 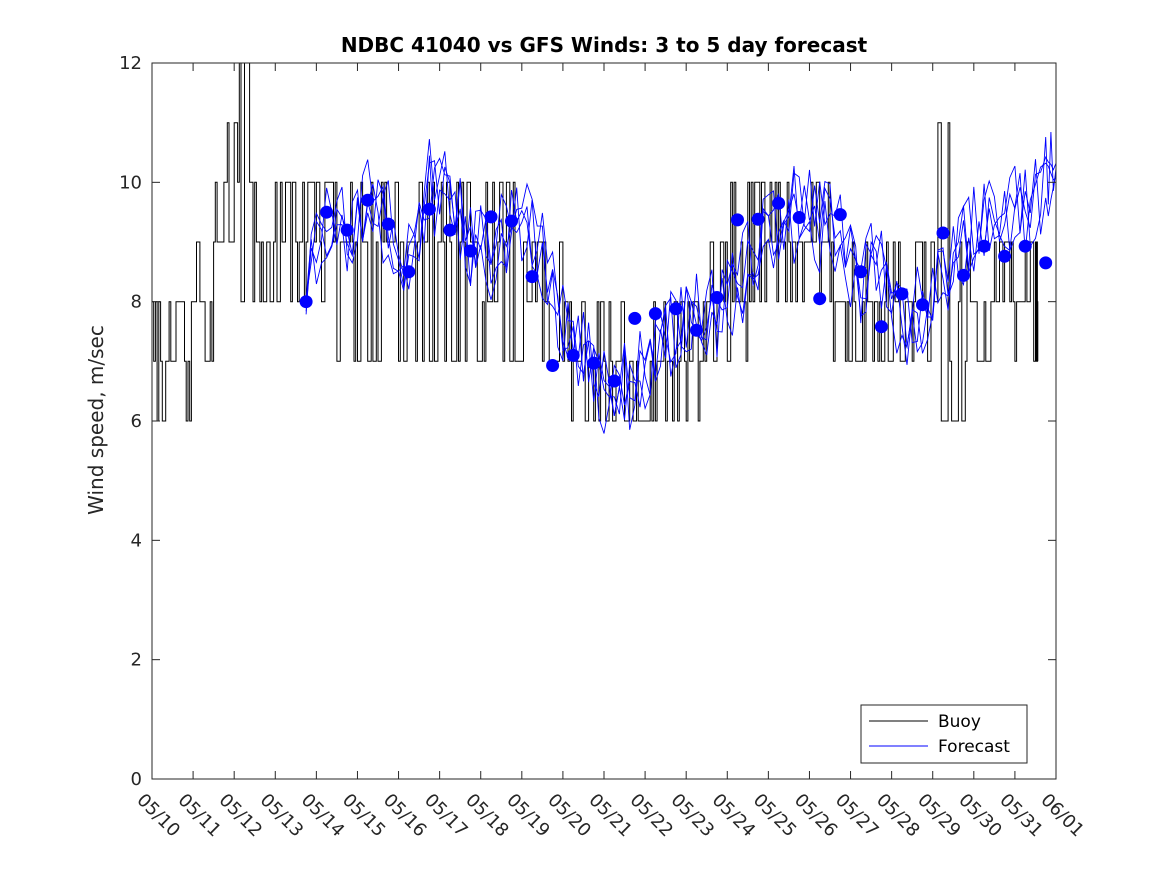 I want to click on y-tick-label: 8, so click(x=136, y=302).